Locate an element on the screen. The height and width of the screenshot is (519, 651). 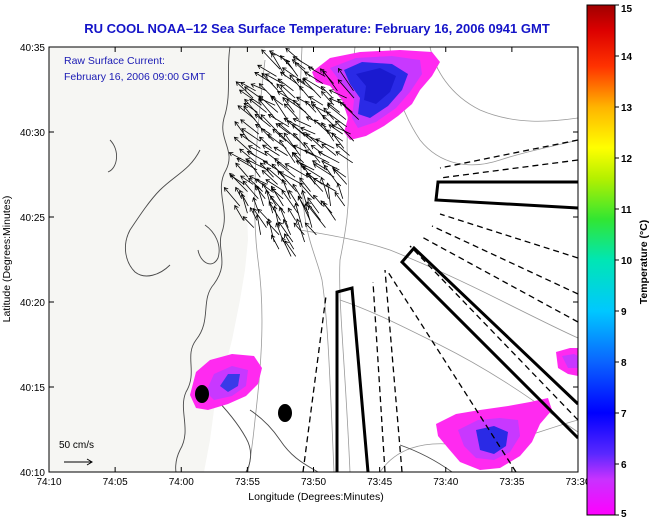
sst-patch-north is located at coordinates (376, 95).